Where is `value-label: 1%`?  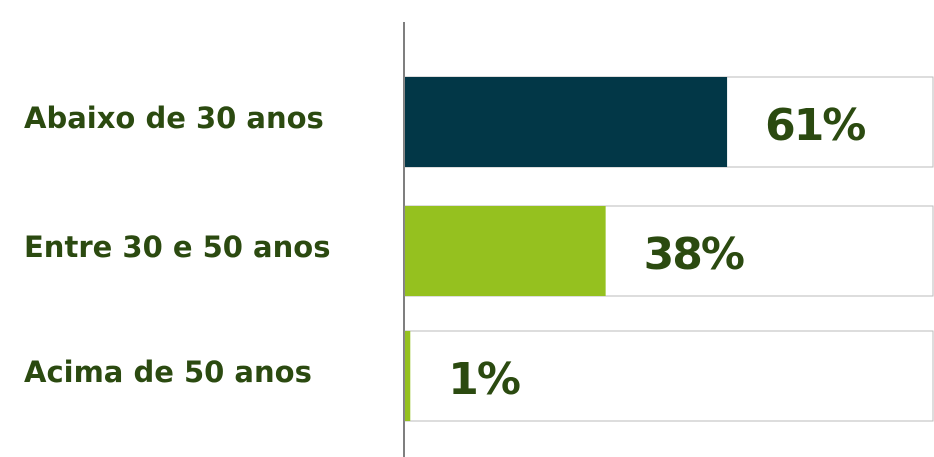 value-label: 1% is located at coordinates (484, 379).